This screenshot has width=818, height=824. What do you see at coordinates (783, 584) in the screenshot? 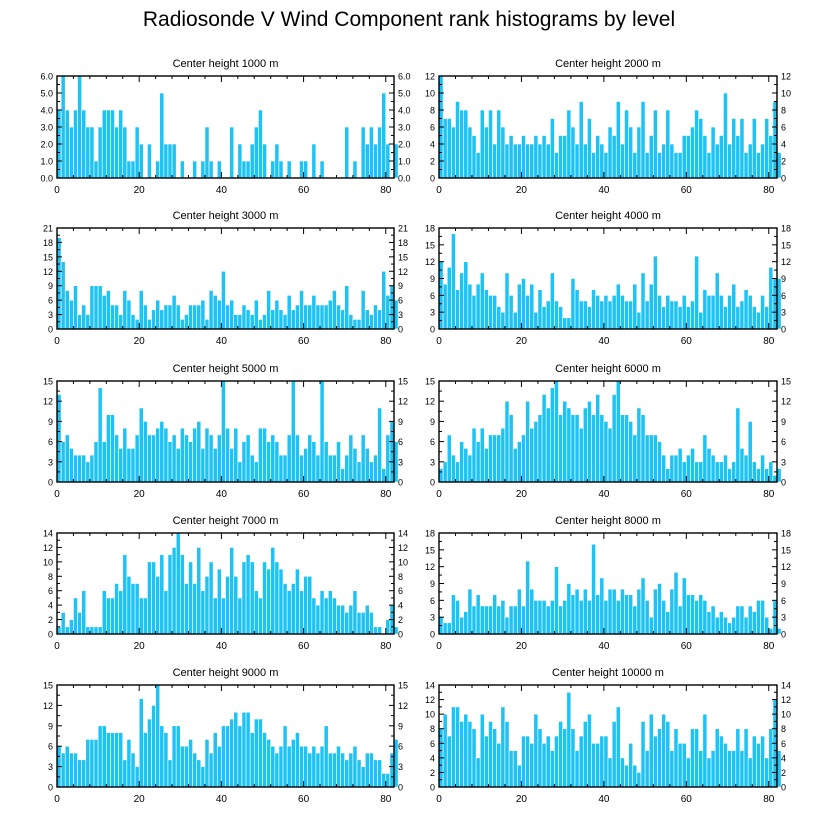
I see `y-tick-label: 9` at bounding box center [783, 584].